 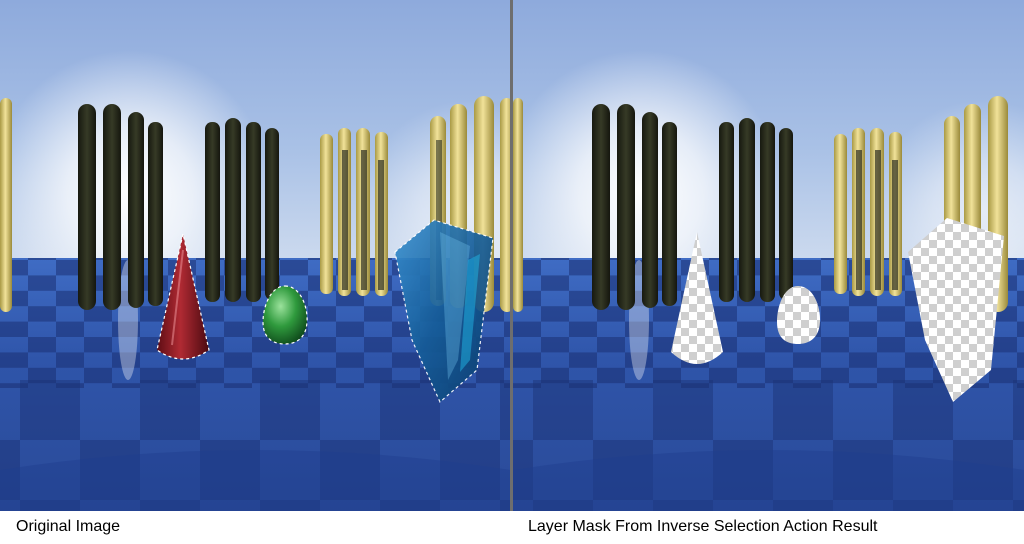 I want to click on glass-shield-object, so click(x=444, y=311).